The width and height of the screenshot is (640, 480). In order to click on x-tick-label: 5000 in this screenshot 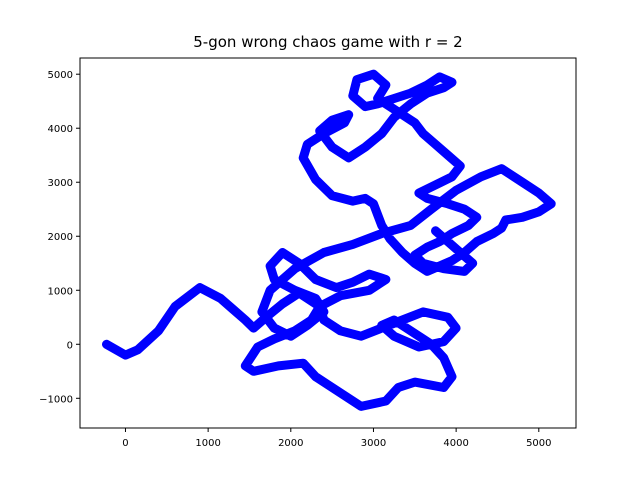, I will do `click(538, 443)`.